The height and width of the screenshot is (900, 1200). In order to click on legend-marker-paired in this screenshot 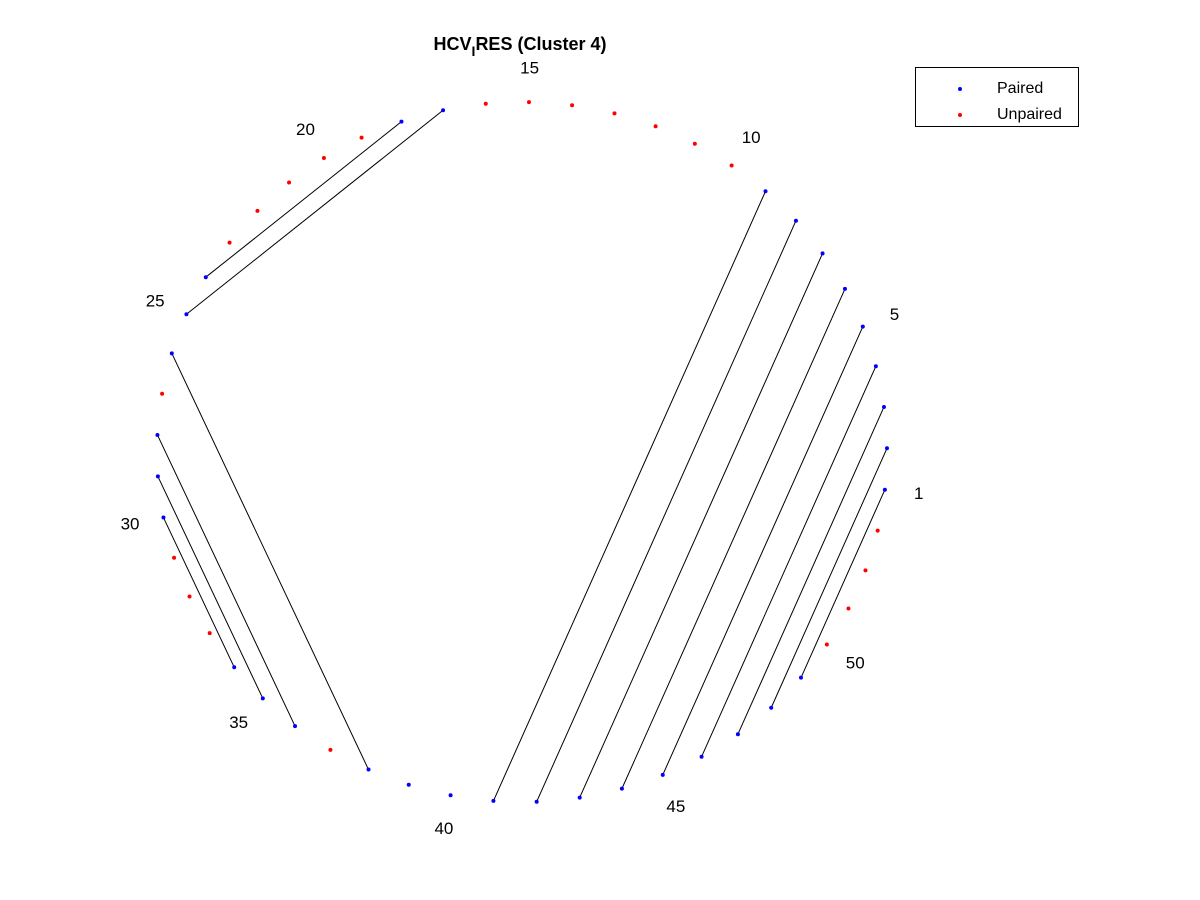, I will do `click(960, 89)`.